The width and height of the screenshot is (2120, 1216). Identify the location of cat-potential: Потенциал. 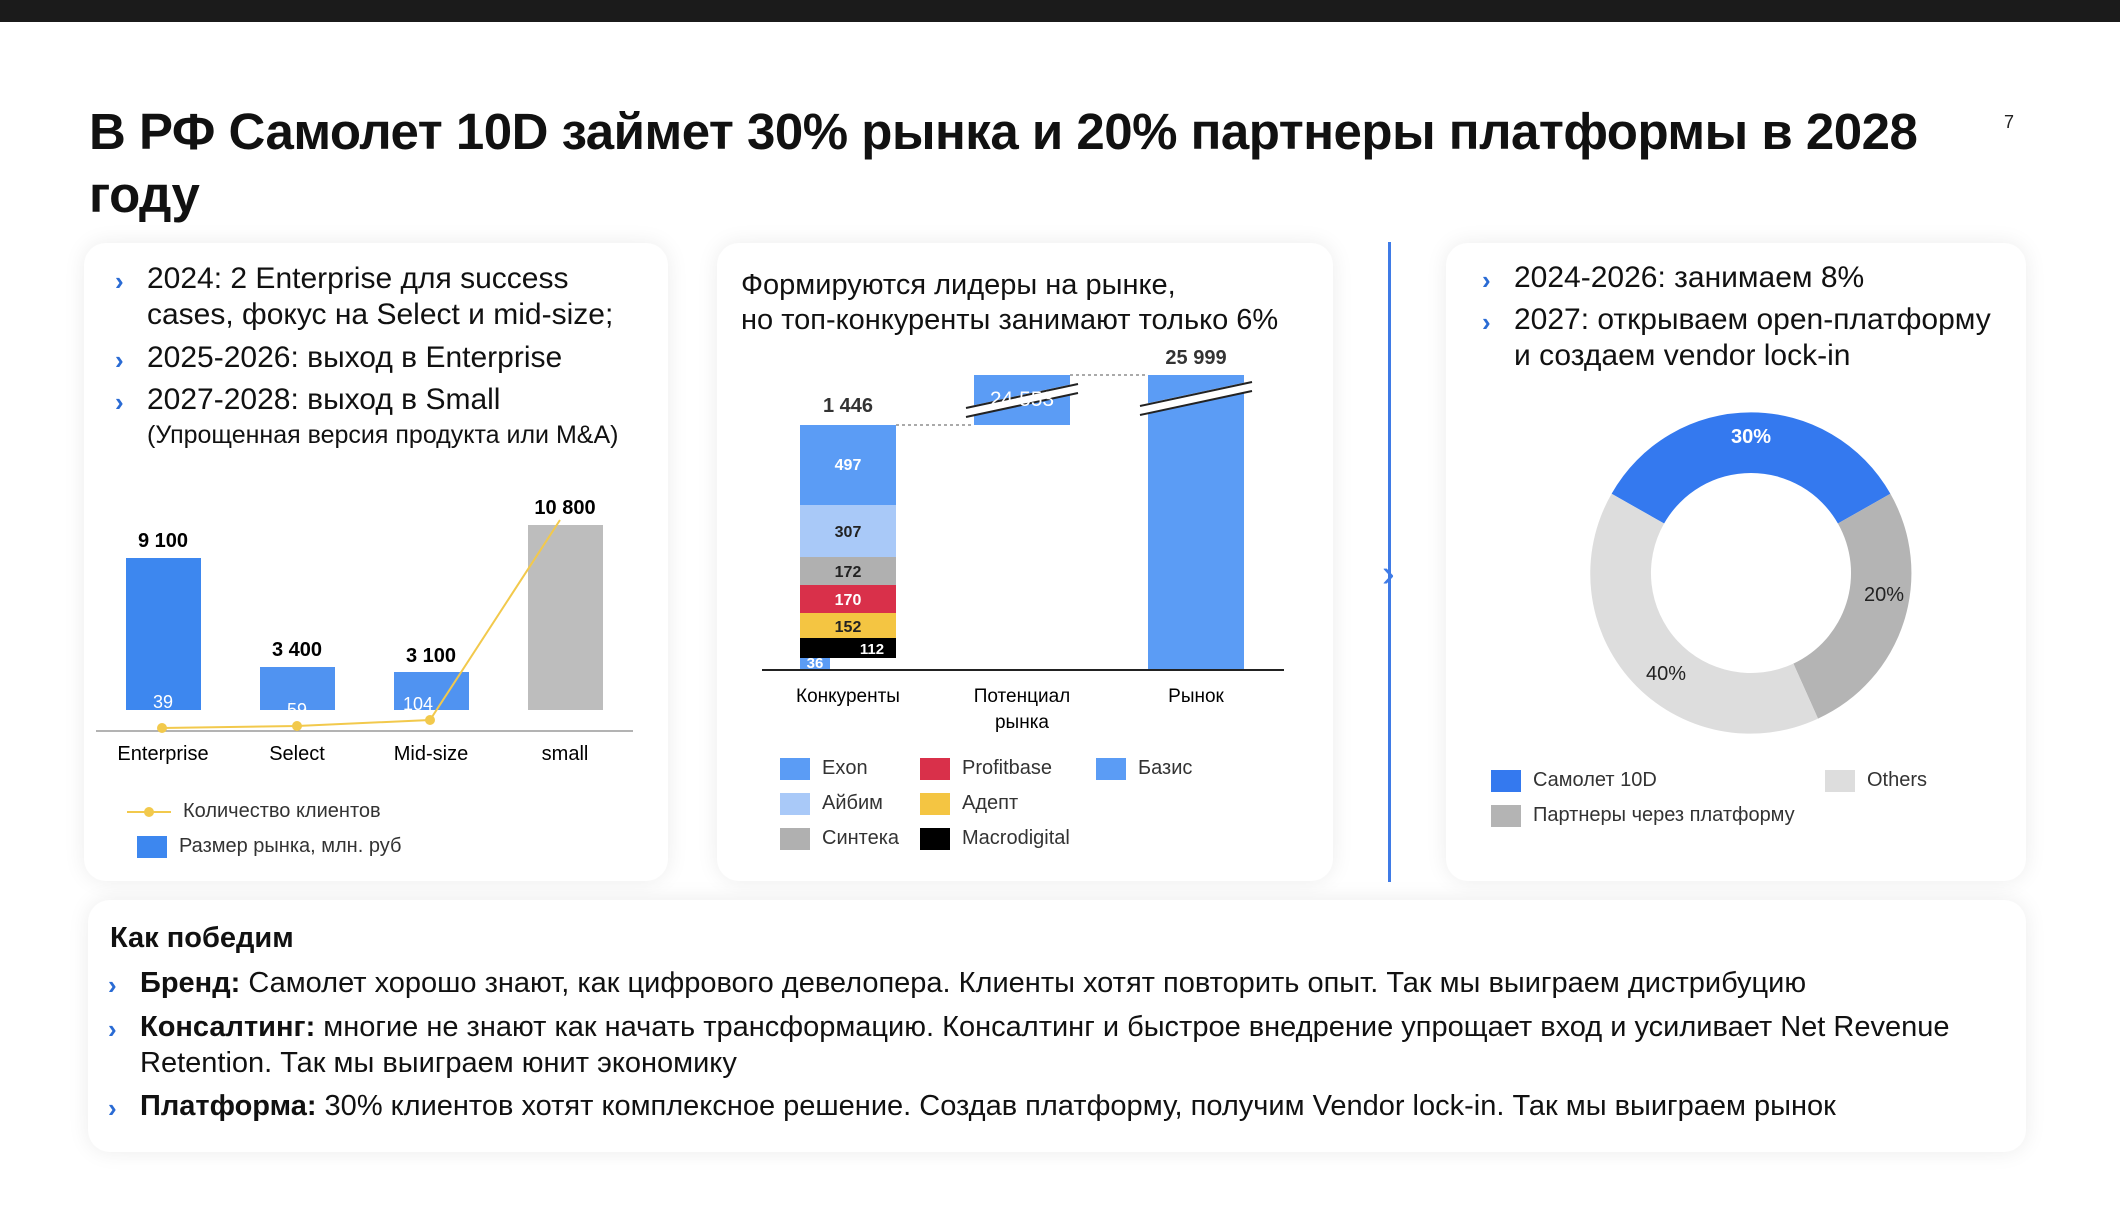
(1022, 696).